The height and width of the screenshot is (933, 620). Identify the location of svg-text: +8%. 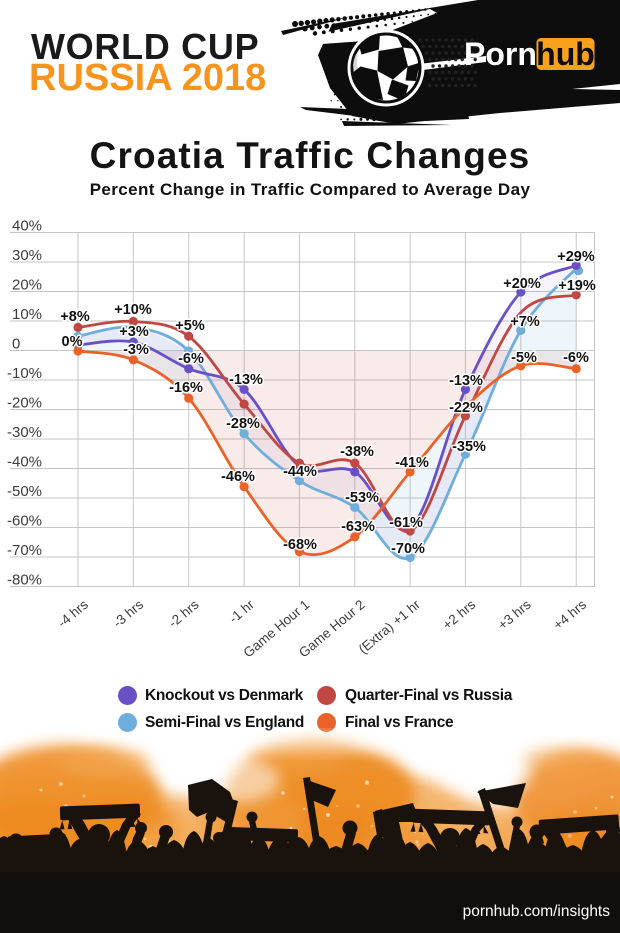
(75, 317).